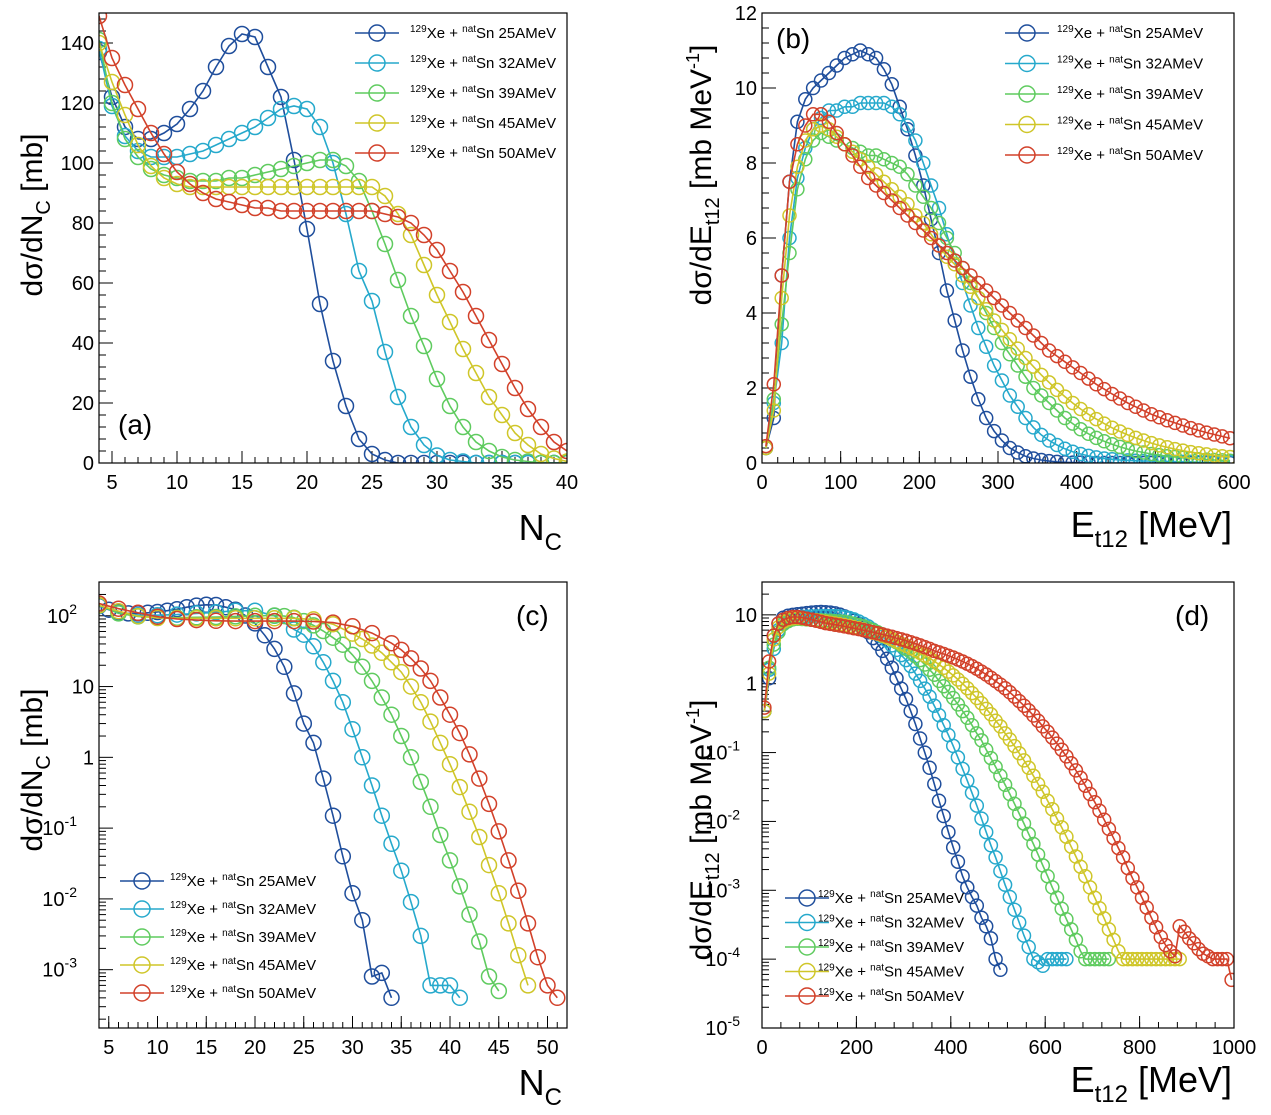 Image resolution: width=1271 pixels, height=1115 pixels. What do you see at coordinates (83, 224) in the screenshot?
I see `y-tick-label-a-4: 80` at bounding box center [83, 224].